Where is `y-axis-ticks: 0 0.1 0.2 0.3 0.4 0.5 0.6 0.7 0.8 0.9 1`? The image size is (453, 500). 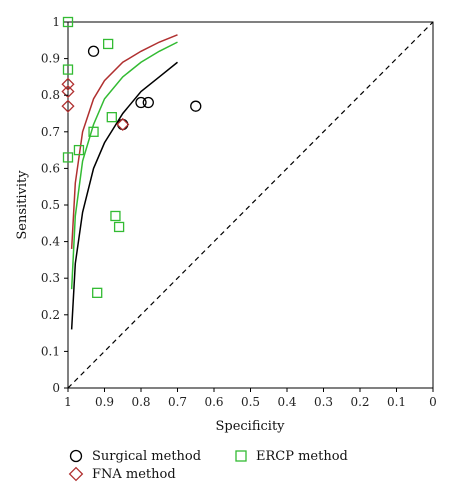
y-axis-ticks: 0 0.1 0.2 0.3 0.4 0.5 0.6 0.7 0.8 0.9 1 is located at coordinates (54, 205).